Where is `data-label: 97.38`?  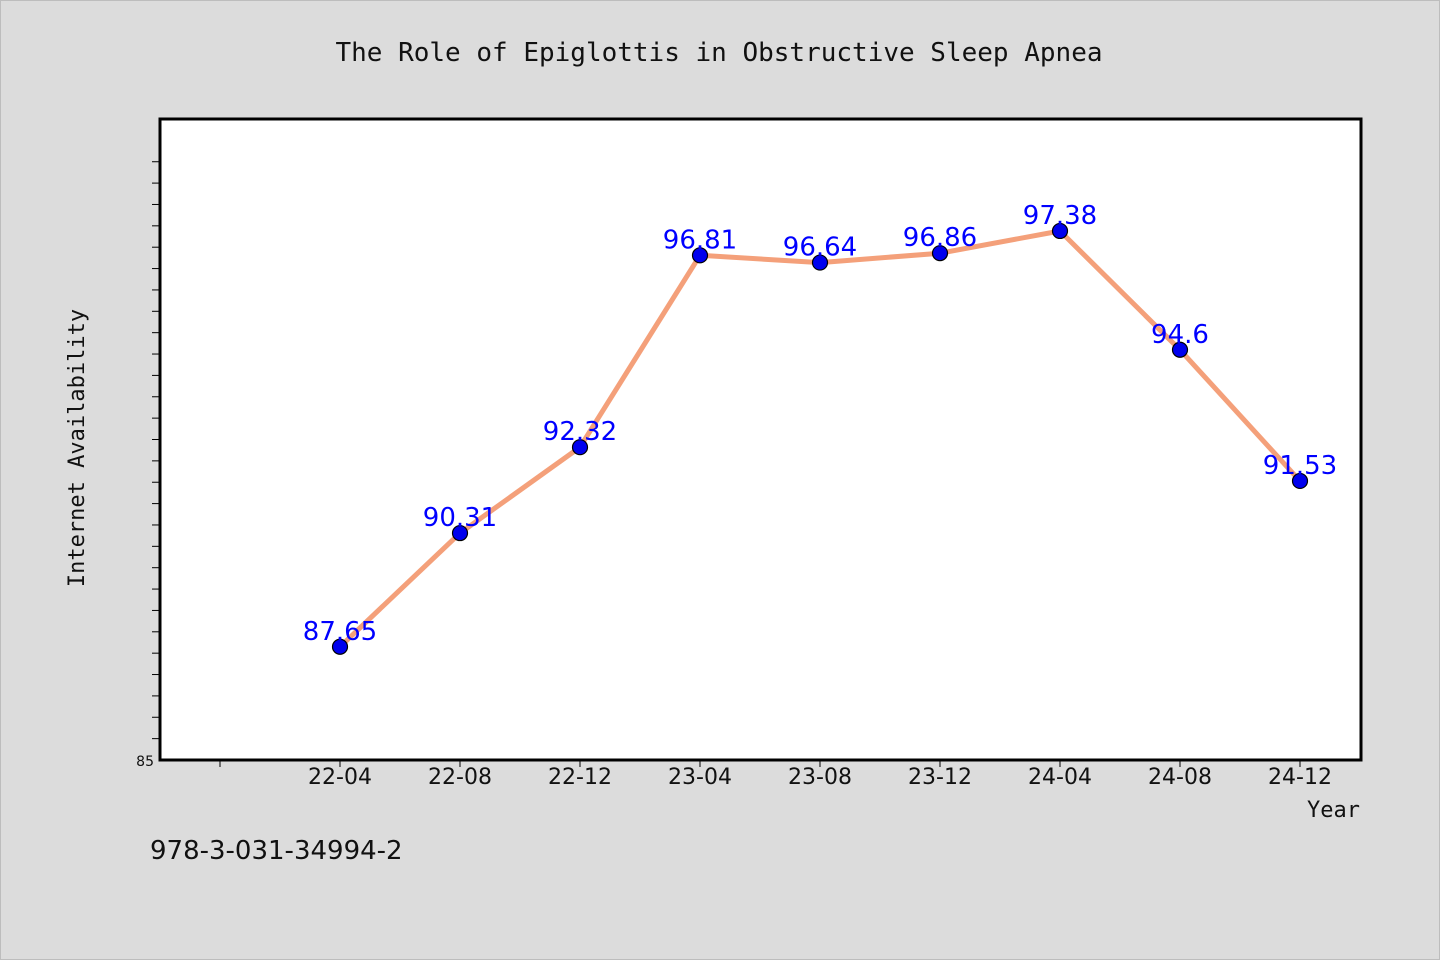
data-label: 97.38 is located at coordinates (1060, 216).